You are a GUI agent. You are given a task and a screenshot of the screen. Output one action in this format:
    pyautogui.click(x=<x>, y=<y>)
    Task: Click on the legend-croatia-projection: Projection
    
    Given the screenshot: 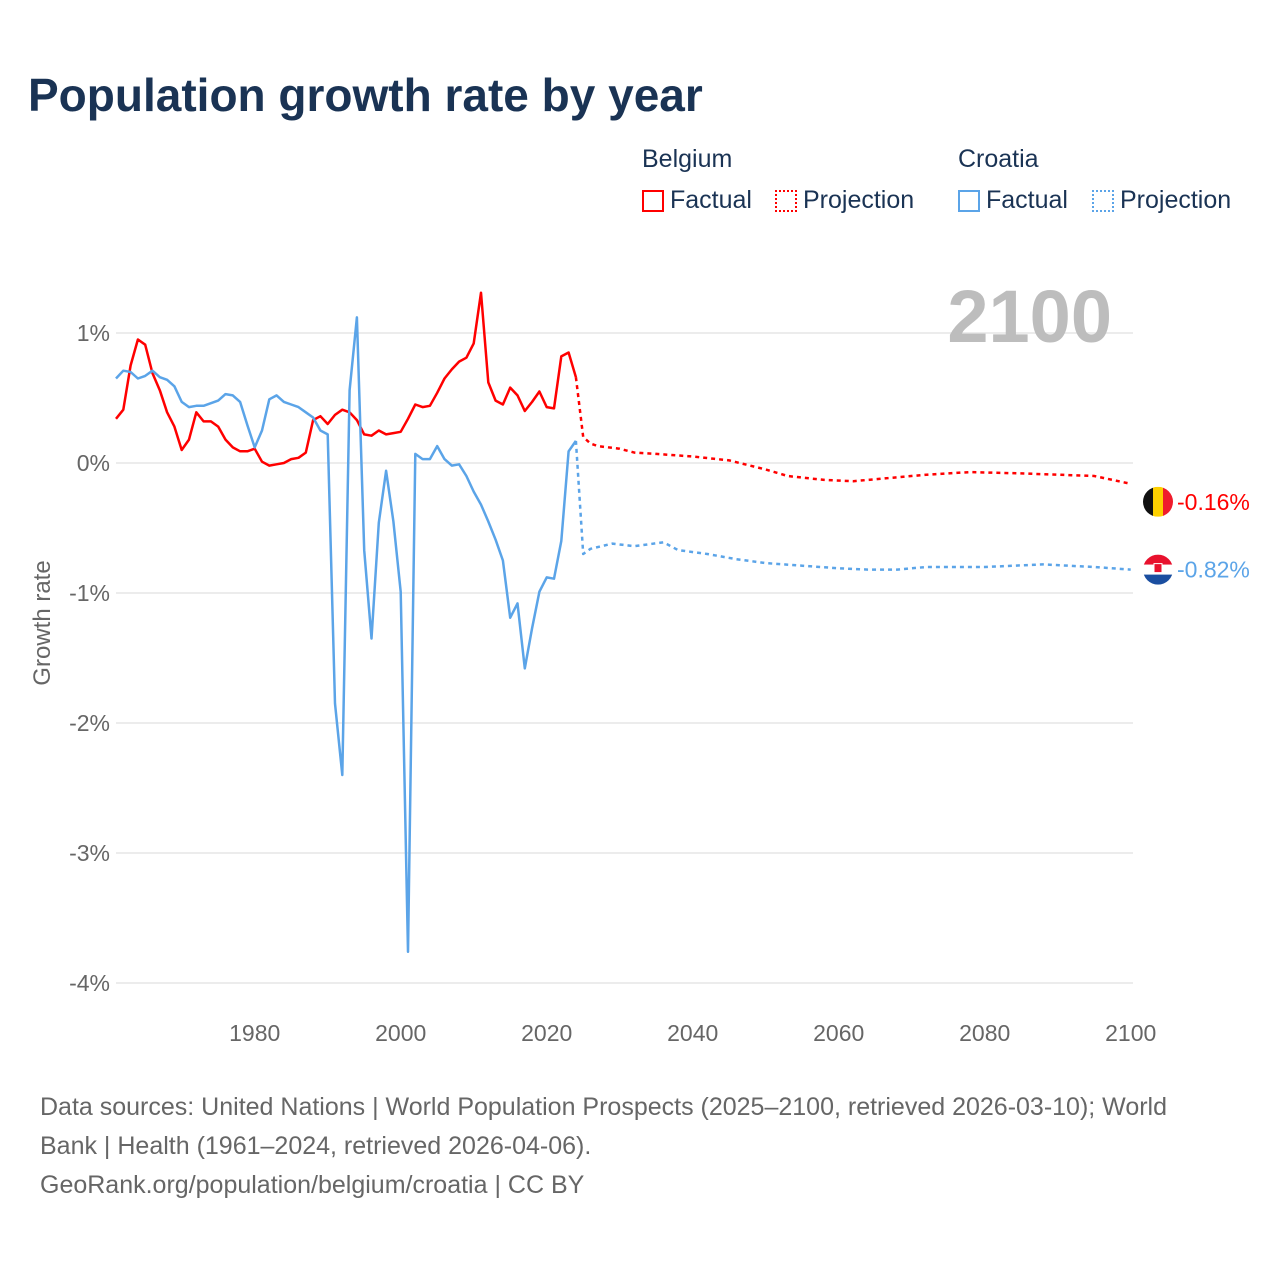 What is the action you would take?
    pyautogui.click(x=1161, y=200)
    